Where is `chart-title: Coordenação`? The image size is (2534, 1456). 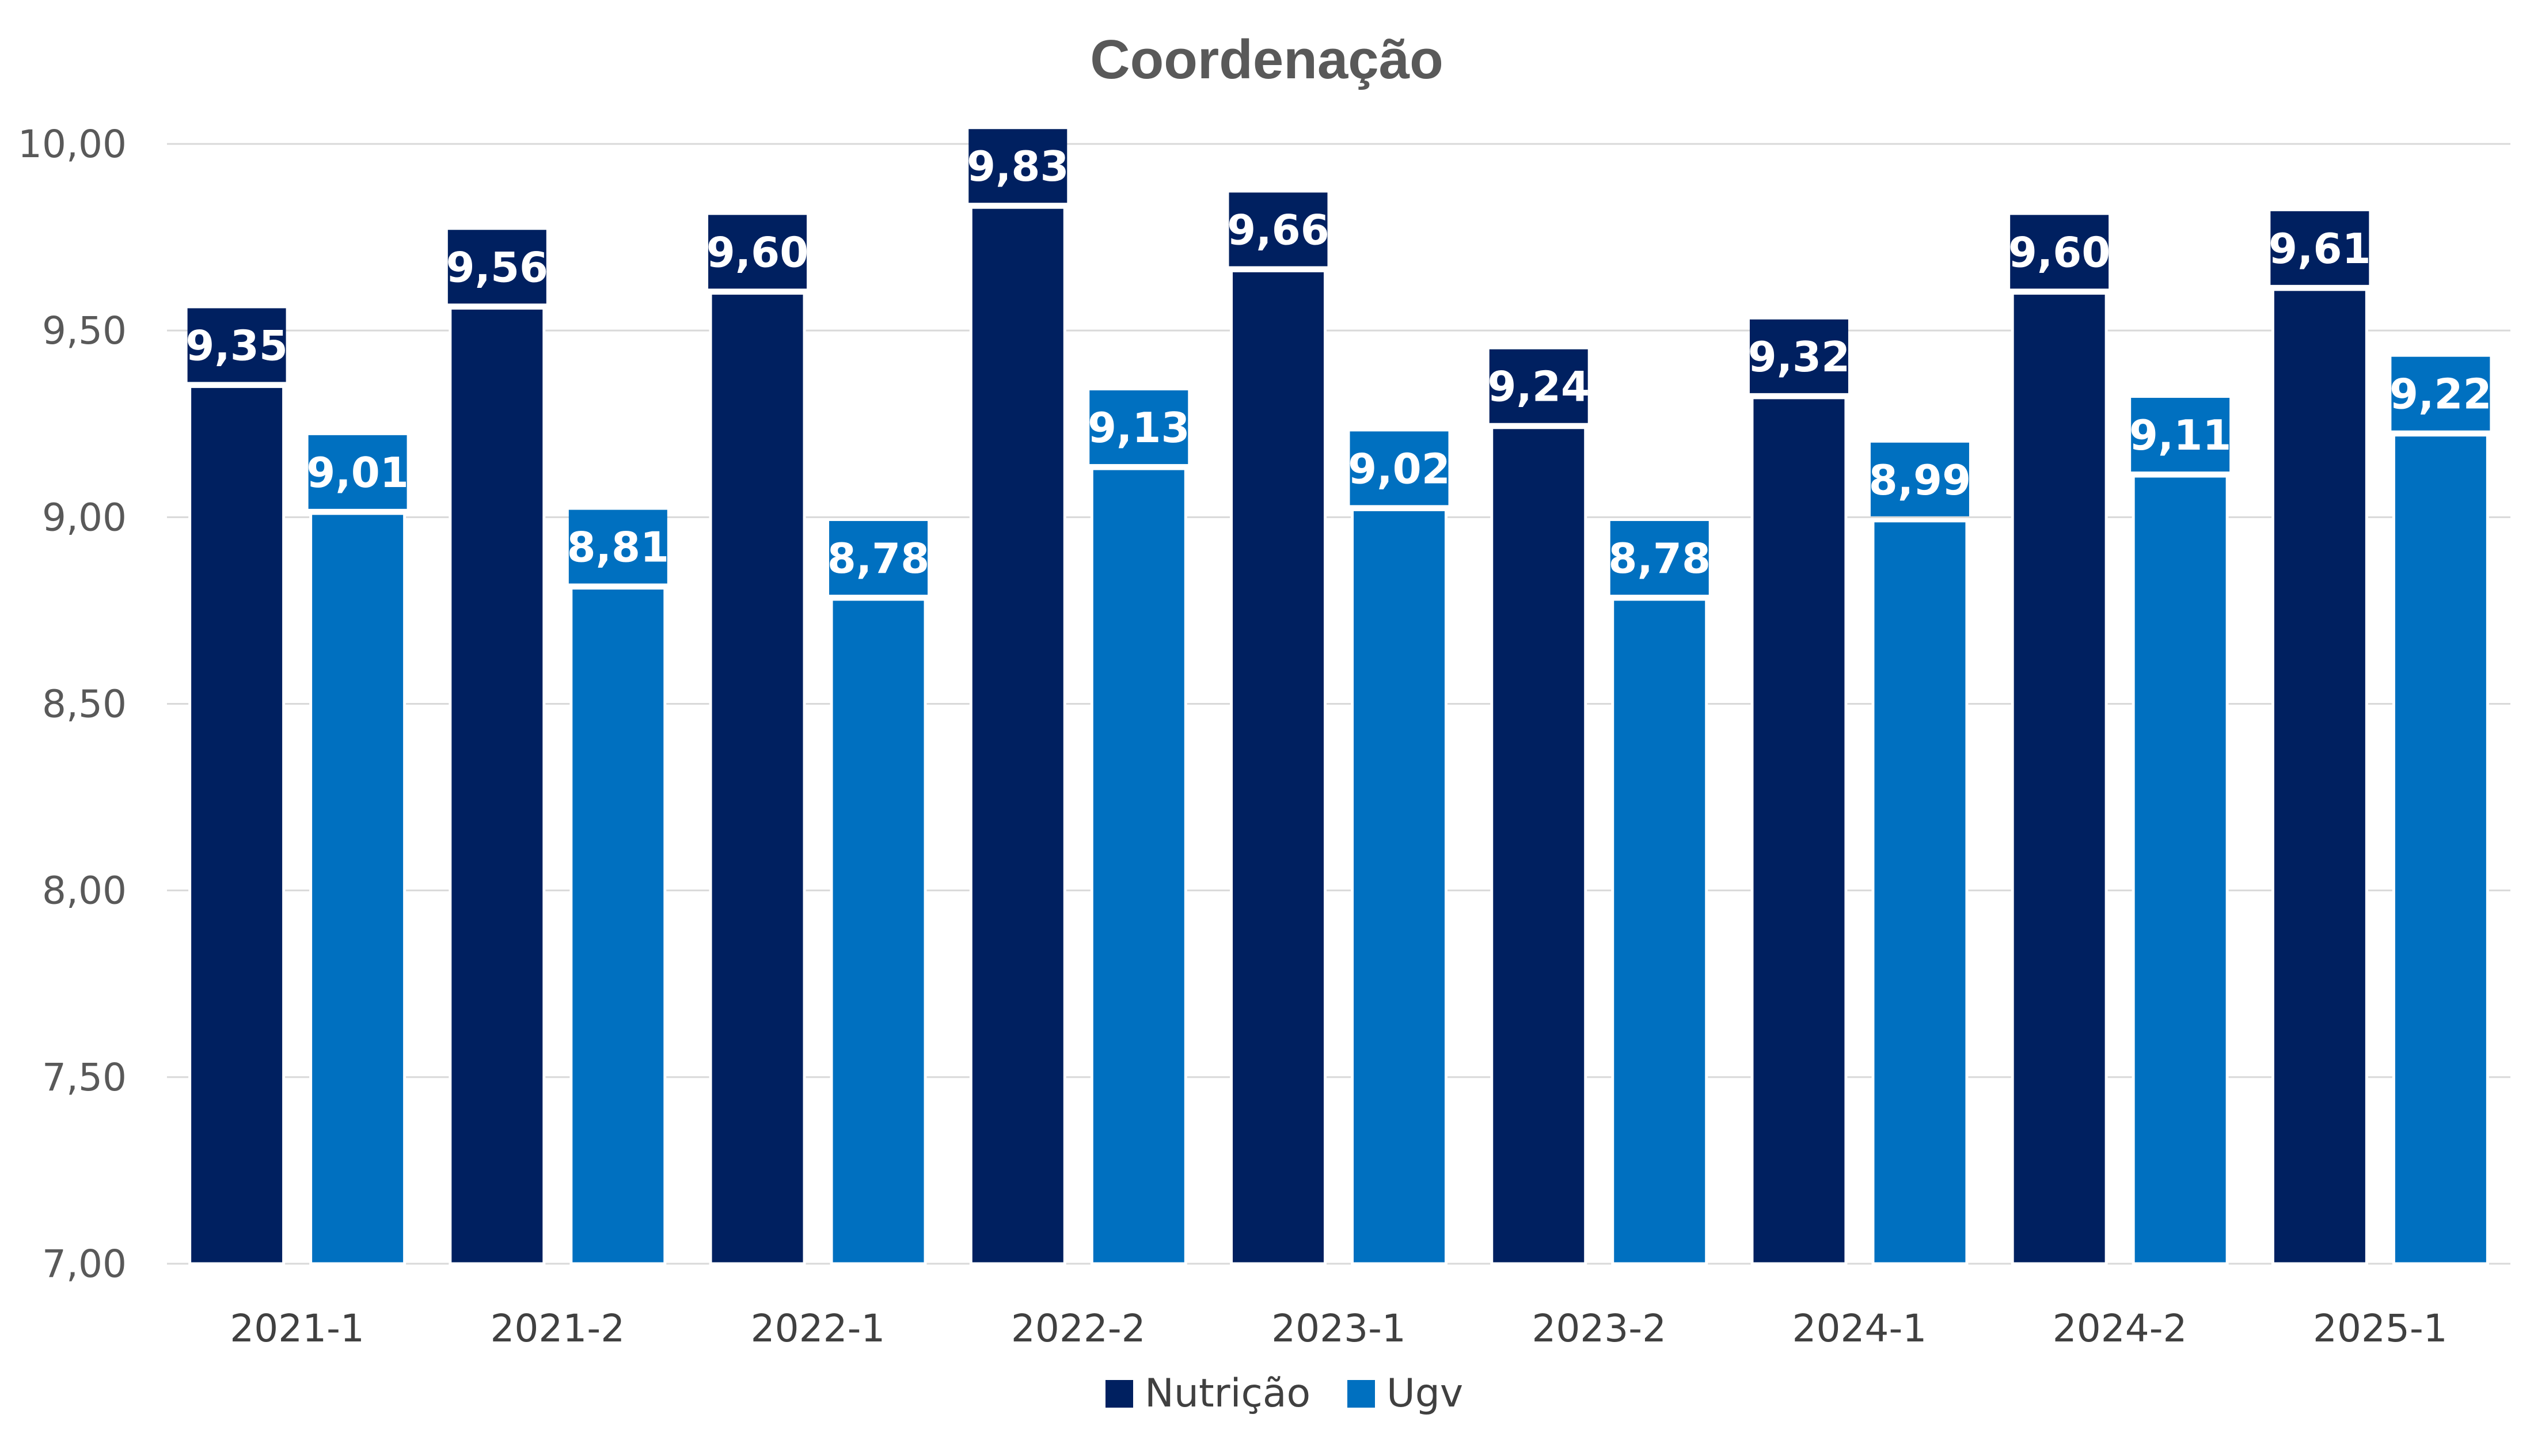 chart-title: Coordenação is located at coordinates (1266, 59).